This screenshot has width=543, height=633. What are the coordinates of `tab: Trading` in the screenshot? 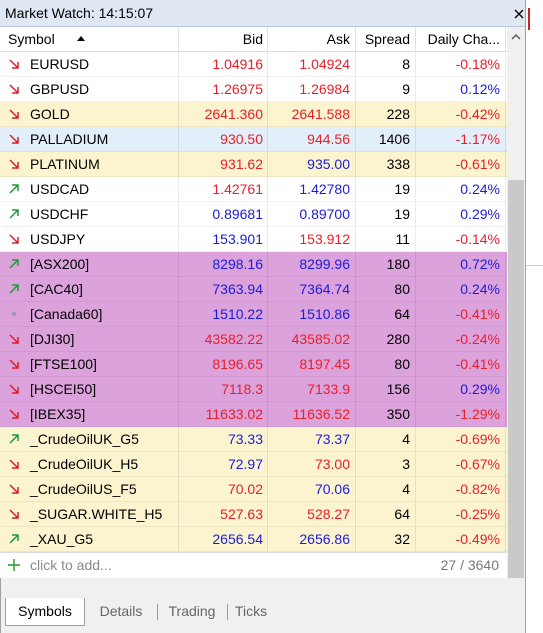 It's located at (192, 611).